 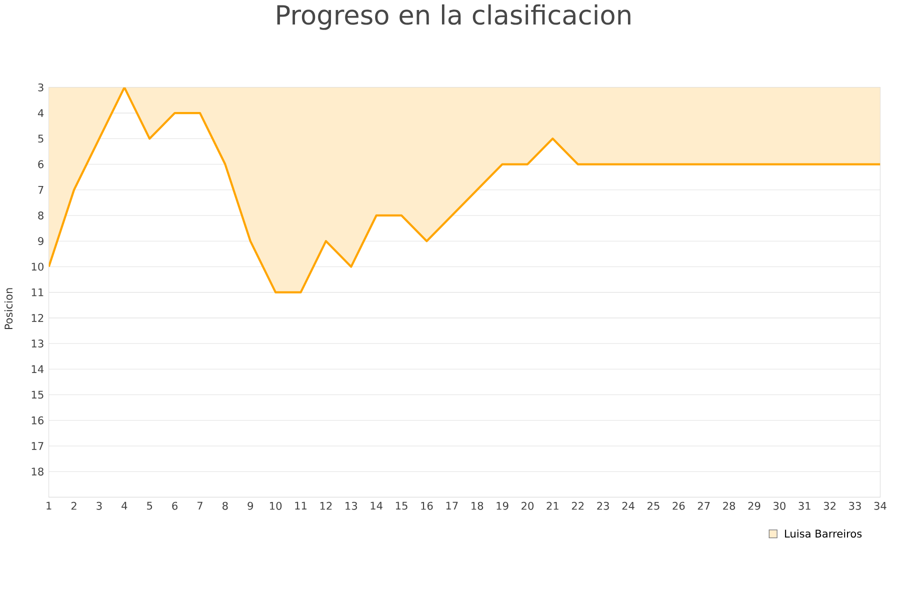 I want to click on x-tick-label: 20, so click(x=528, y=506).